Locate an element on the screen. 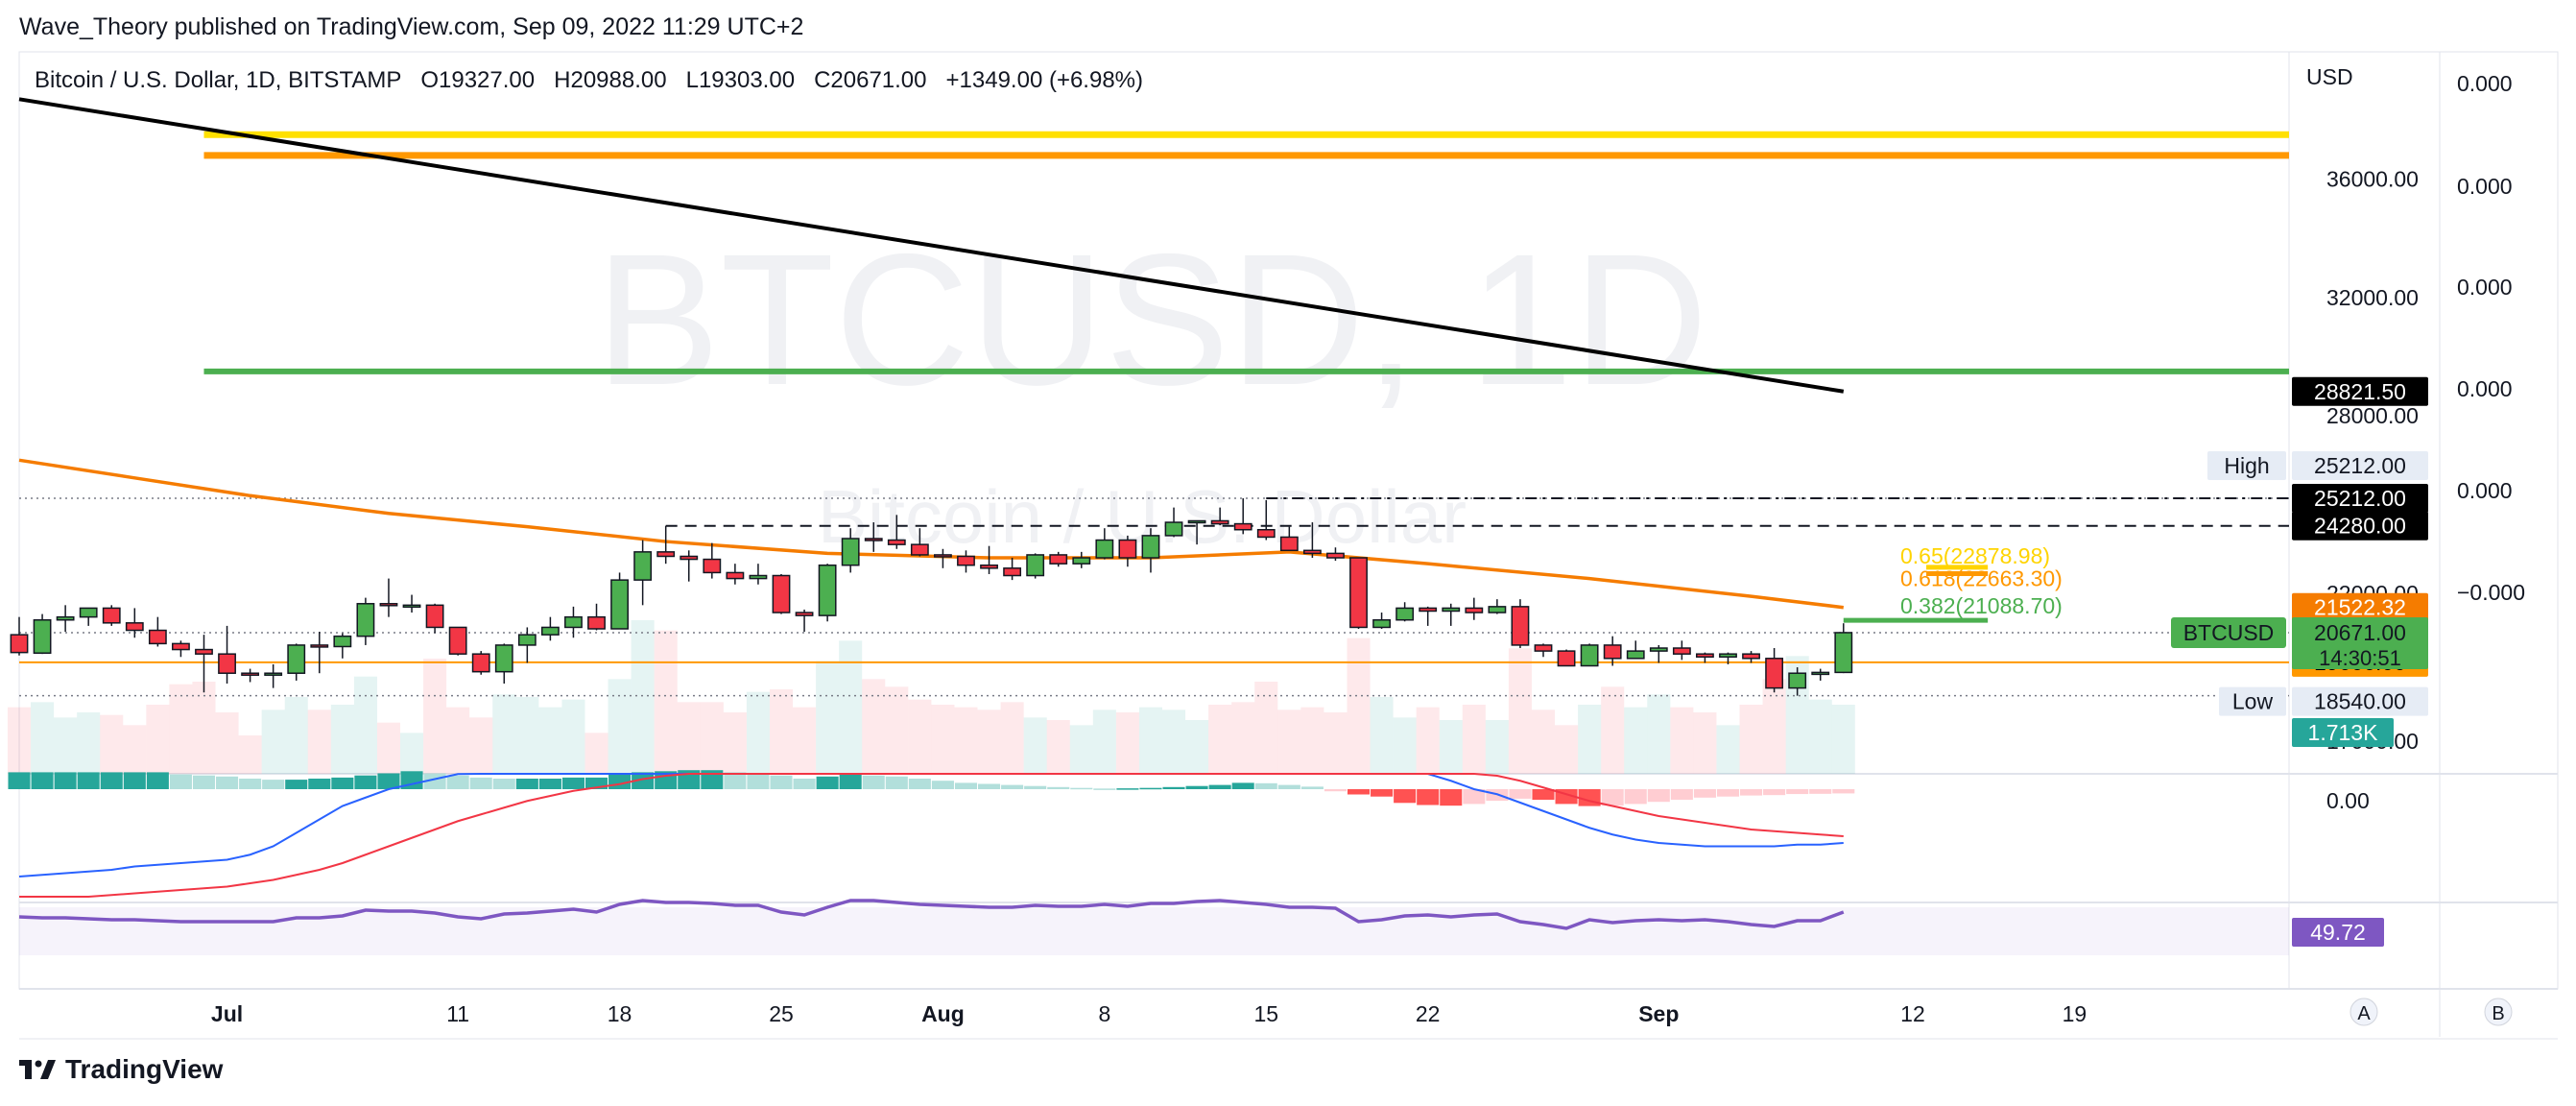 Image resolution: width=2576 pixels, height=1106 pixels. volume-label: 1.713K is located at coordinates (2343, 732).